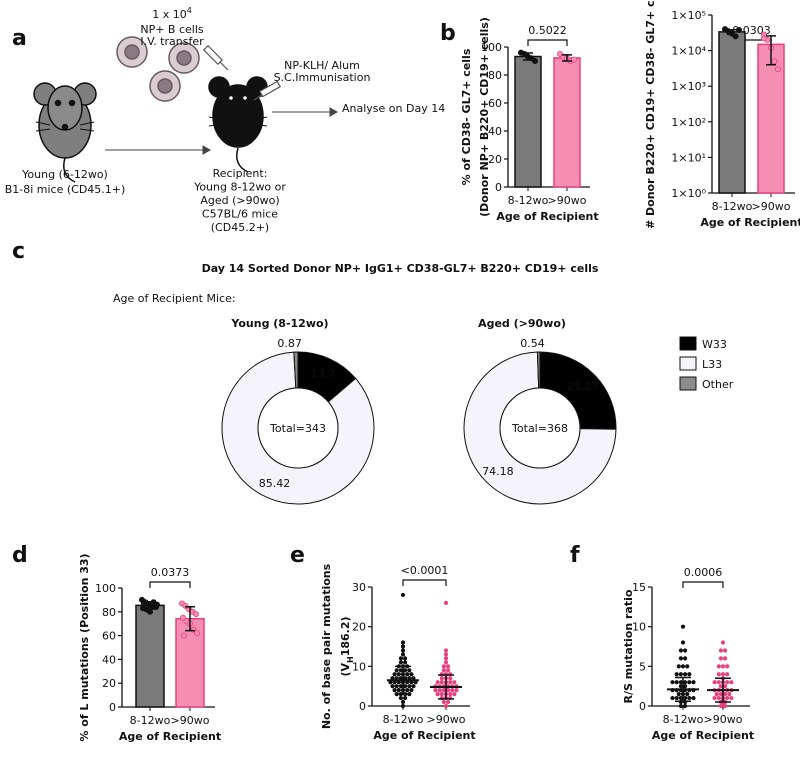 This screenshot has width=800, height=779. What do you see at coordinates (170, 572) in the screenshot?
I see `p-value: 0.0373` at bounding box center [170, 572].